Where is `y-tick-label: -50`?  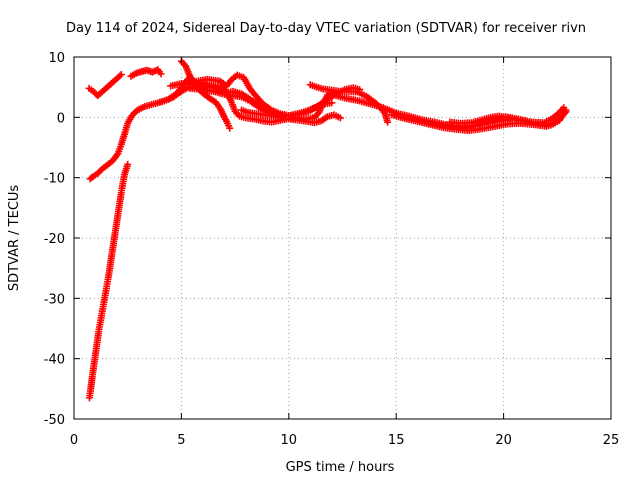
y-tick-label: -50 is located at coordinates (54, 420).